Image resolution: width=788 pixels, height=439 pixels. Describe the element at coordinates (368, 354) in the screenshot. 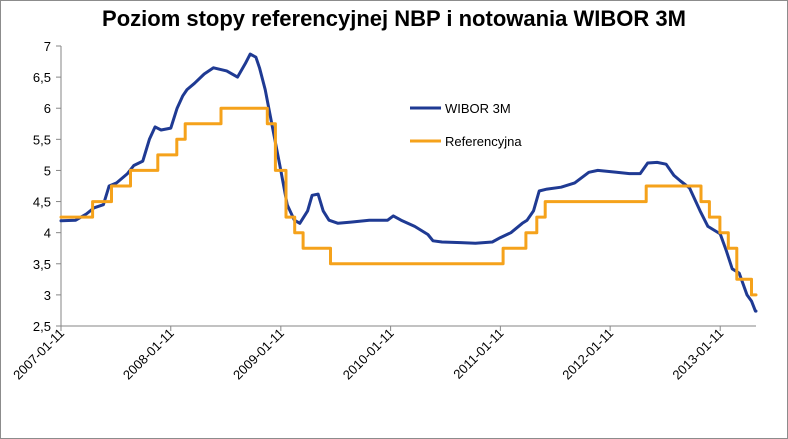

I see `x-tick-label: 2010-01-11` at that location.